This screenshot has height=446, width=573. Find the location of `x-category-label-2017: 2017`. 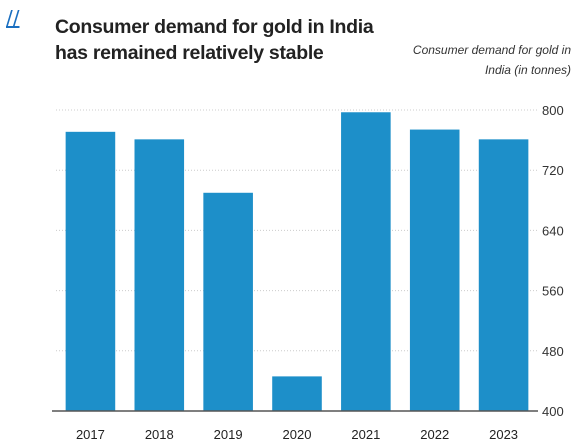

x-category-label-2017: 2017 is located at coordinates (90, 434).